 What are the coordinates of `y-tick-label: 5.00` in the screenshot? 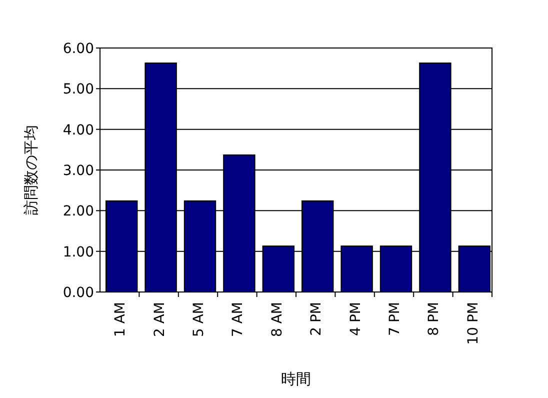 It's located at (78, 90).